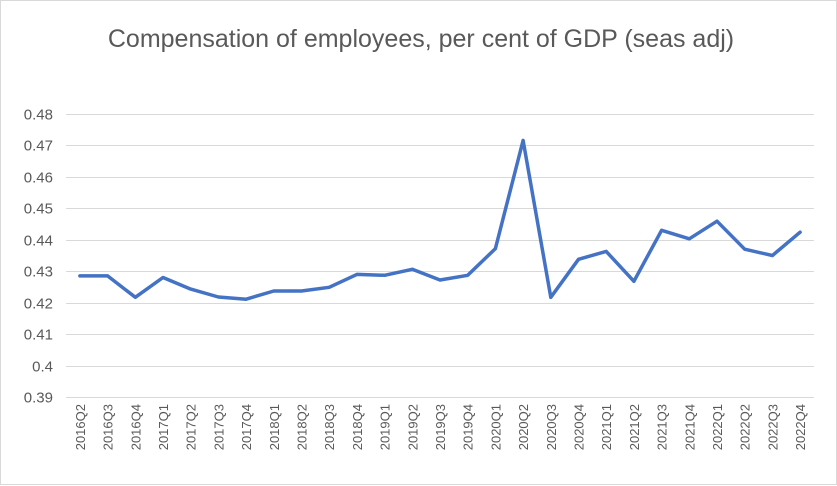 Image resolution: width=837 pixels, height=486 pixels. What do you see at coordinates (80, 427) in the screenshot?
I see `x-tick-label: 2016Q2` at bounding box center [80, 427].